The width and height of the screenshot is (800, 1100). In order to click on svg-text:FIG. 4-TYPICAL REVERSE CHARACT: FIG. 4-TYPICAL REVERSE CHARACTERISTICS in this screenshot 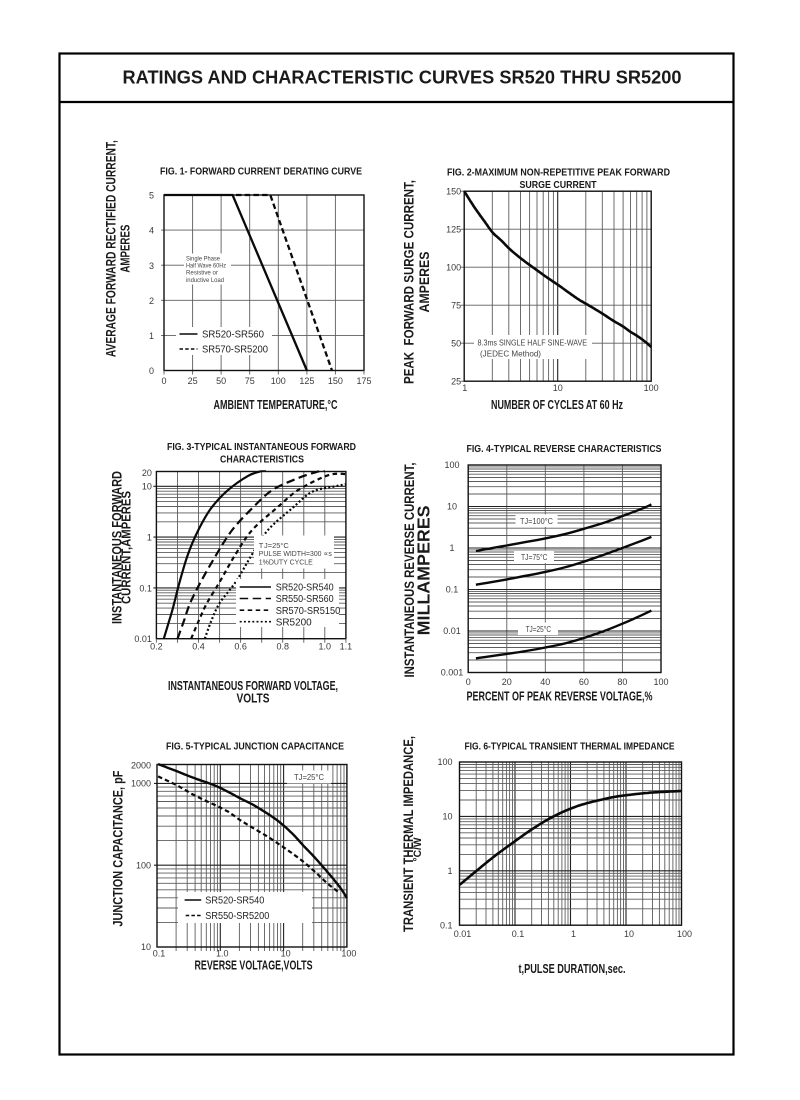, I will do `click(564, 449)`.